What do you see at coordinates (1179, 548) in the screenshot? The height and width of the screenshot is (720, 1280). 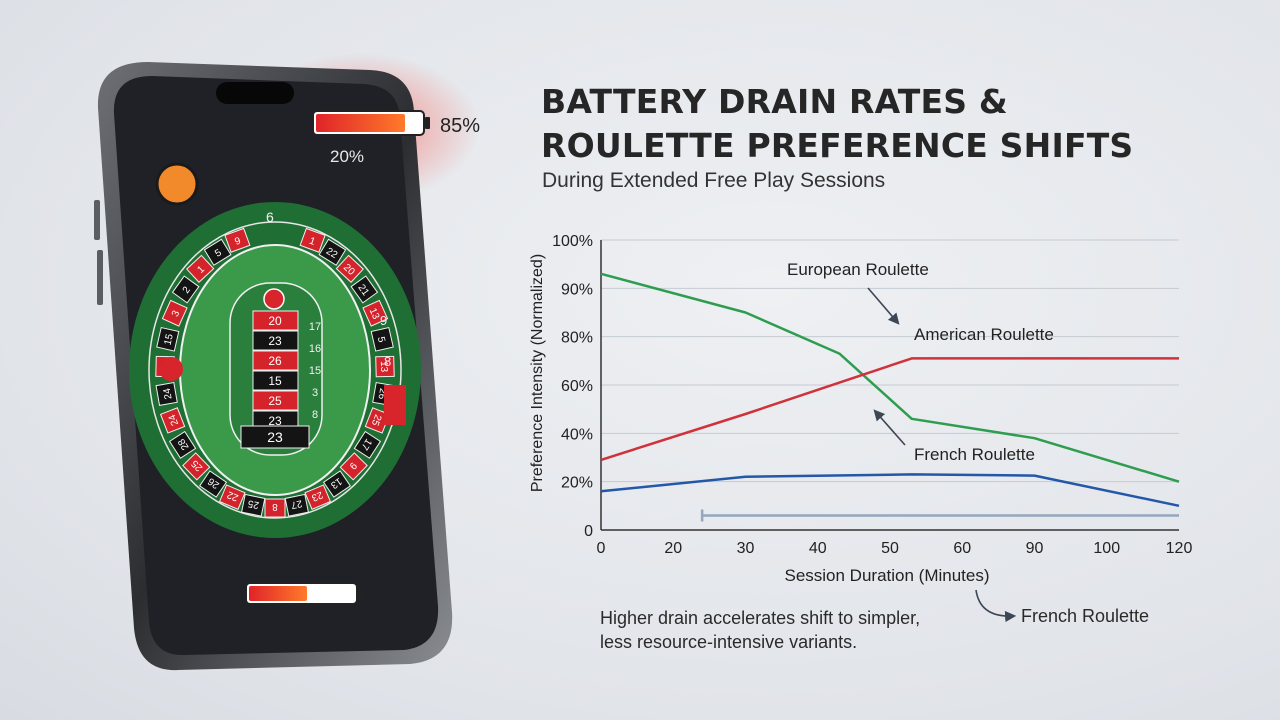 I see `x-tick-label: 120` at bounding box center [1179, 548].